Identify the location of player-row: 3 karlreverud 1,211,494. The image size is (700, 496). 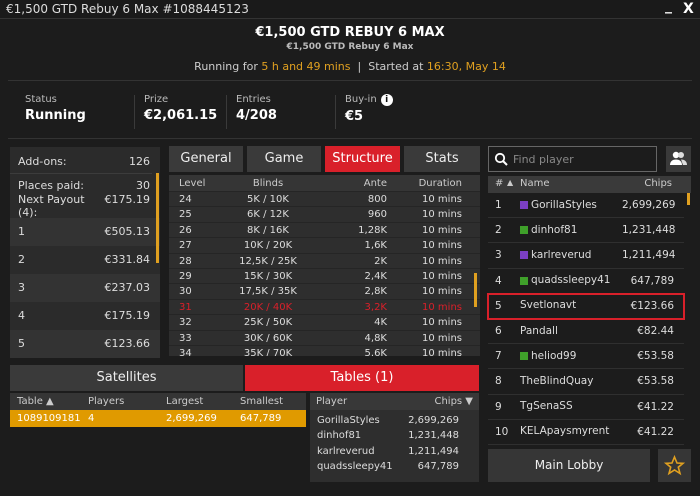
(586, 256).